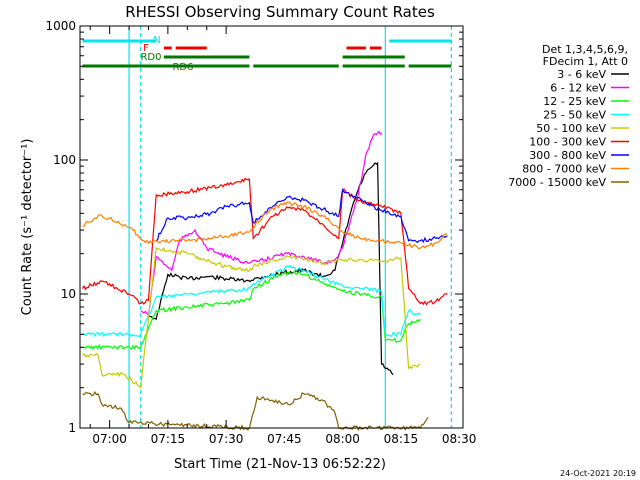 The height and width of the screenshot is (480, 640). Describe the element at coordinates (567, 142) in the screenshot. I see `legend-label-6: 100 - 300 keV` at that location.